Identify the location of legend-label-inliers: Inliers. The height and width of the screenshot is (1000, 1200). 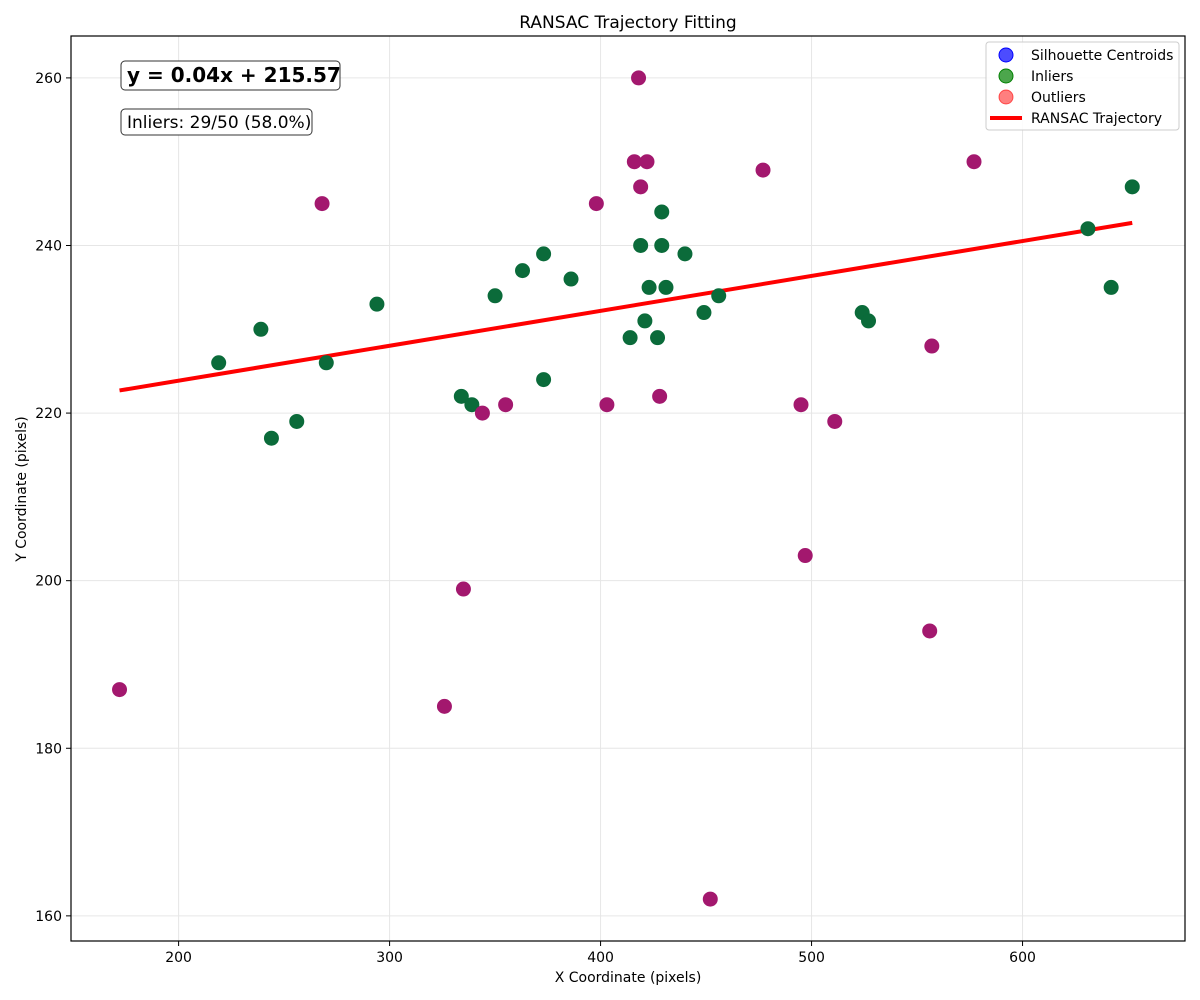
(1052, 77).